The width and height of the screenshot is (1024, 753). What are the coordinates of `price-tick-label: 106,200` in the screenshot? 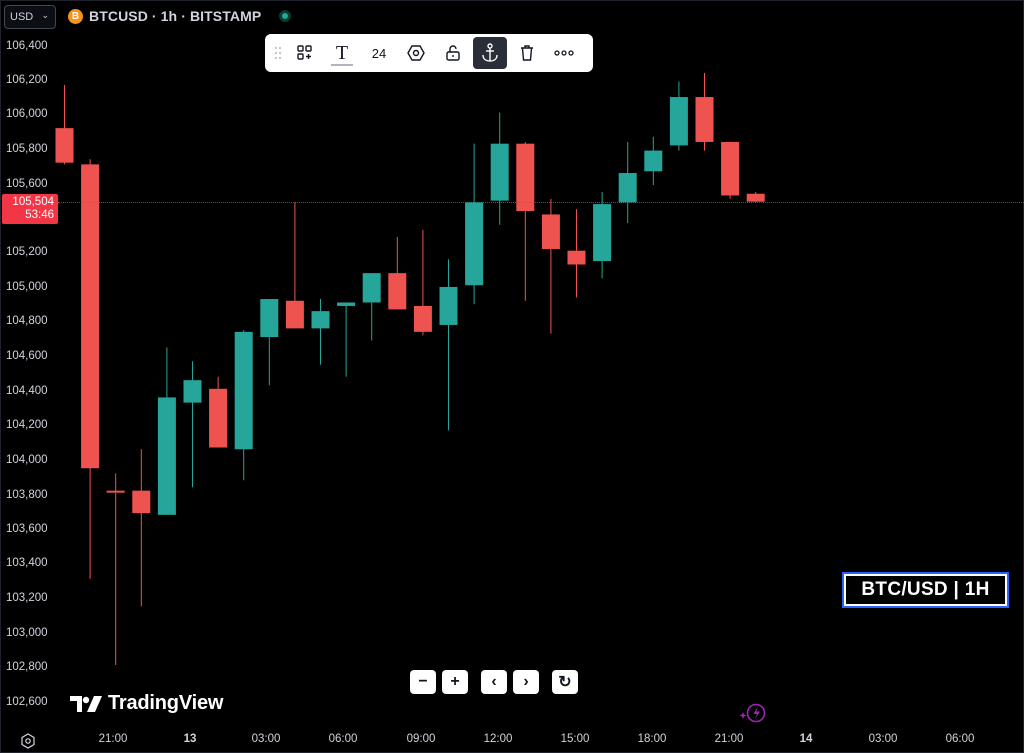 It's located at (27, 80).